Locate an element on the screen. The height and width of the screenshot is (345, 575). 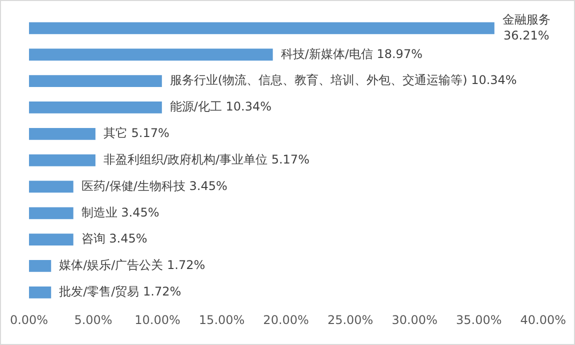
x-tick-label: 25.00% is located at coordinates (350, 319).